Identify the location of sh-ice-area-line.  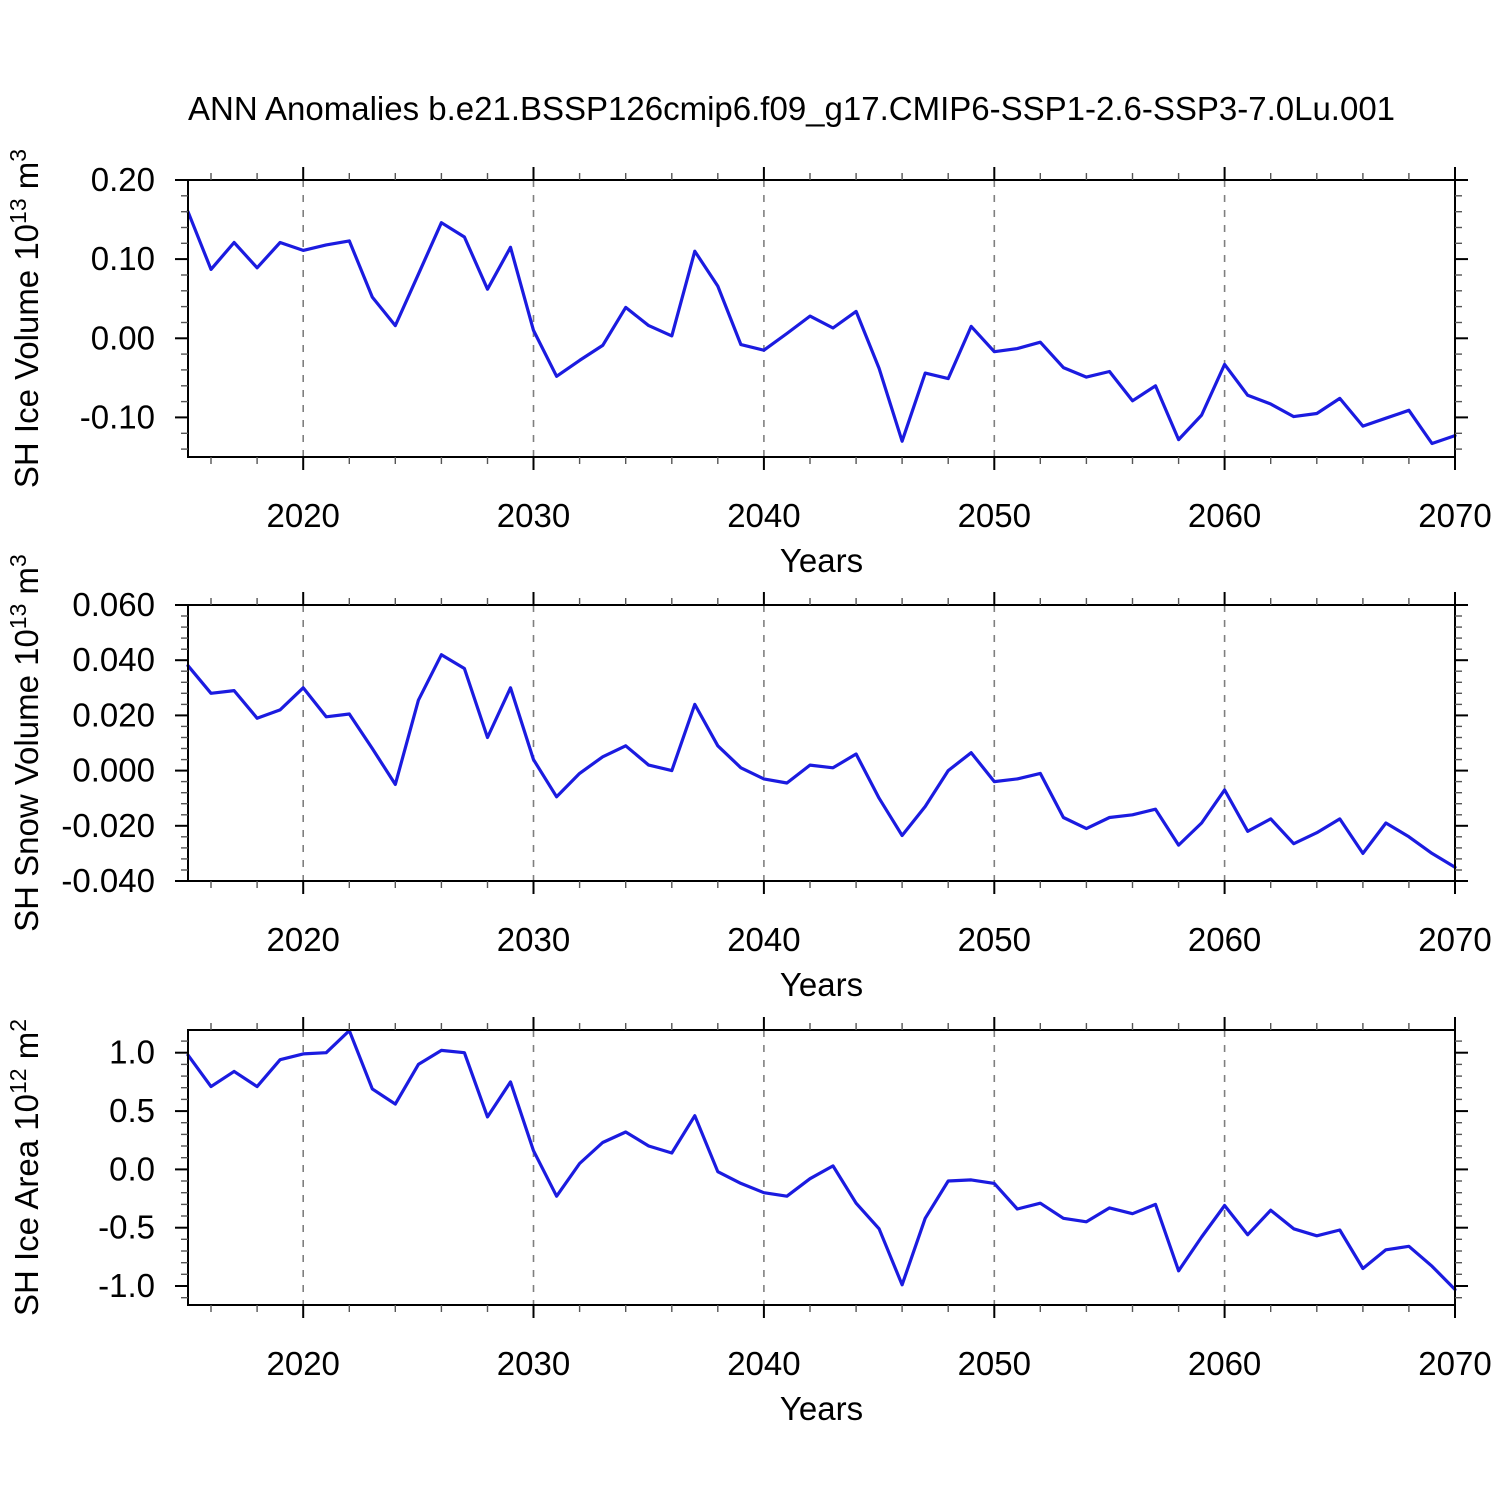
(821, 1160).